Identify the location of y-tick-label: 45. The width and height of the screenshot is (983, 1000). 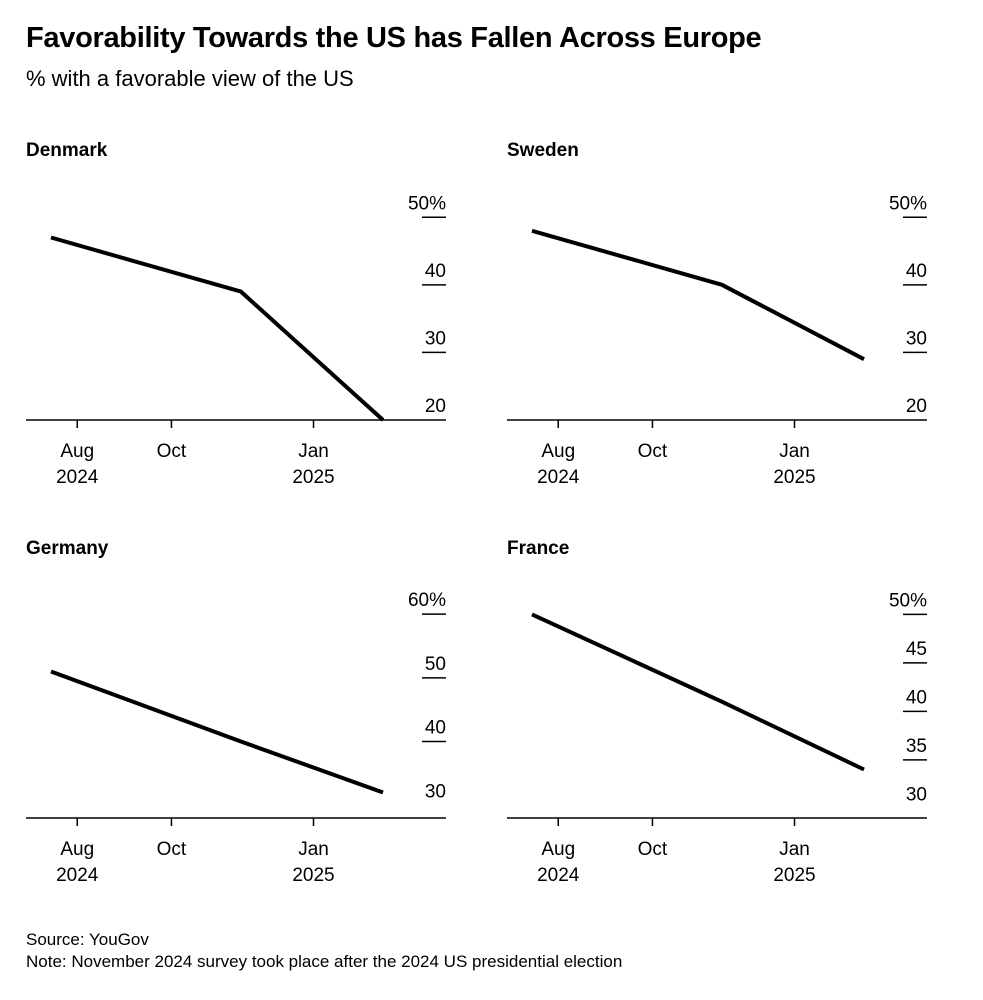
(916, 649).